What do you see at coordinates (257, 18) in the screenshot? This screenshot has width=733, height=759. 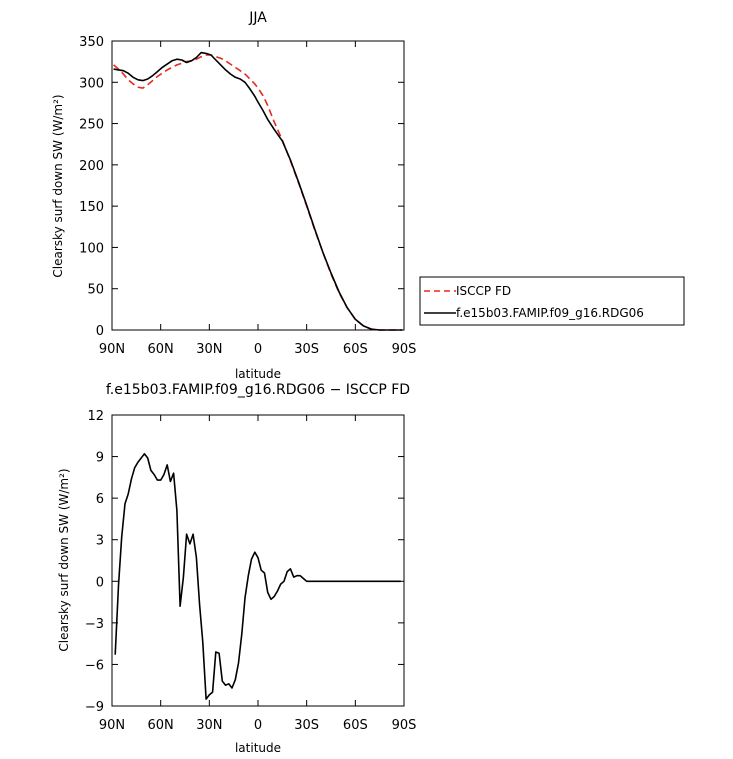 I see `chart-title: JJA` at bounding box center [257, 18].